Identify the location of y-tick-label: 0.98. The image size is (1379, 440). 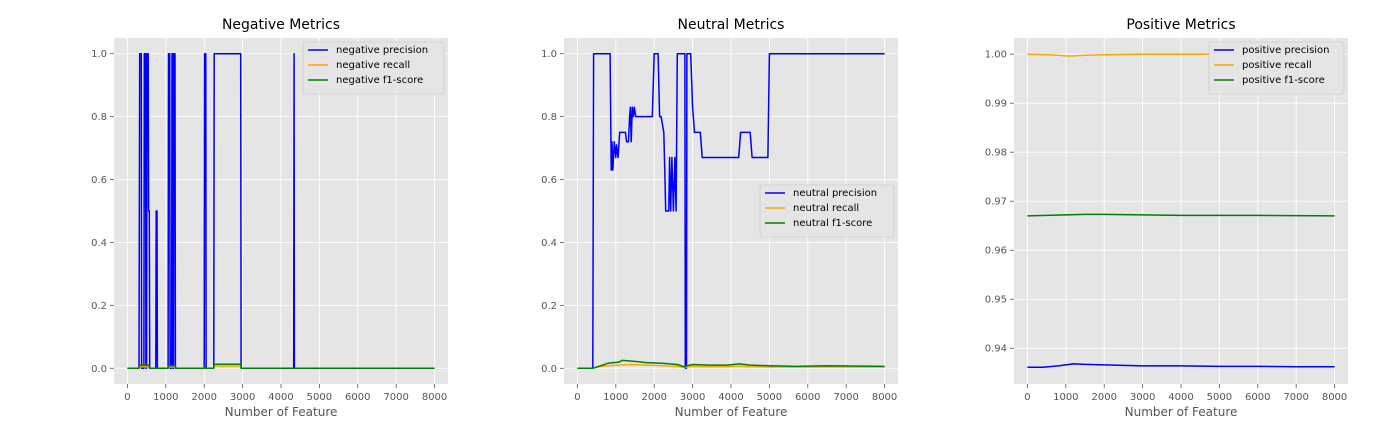
(996, 153).